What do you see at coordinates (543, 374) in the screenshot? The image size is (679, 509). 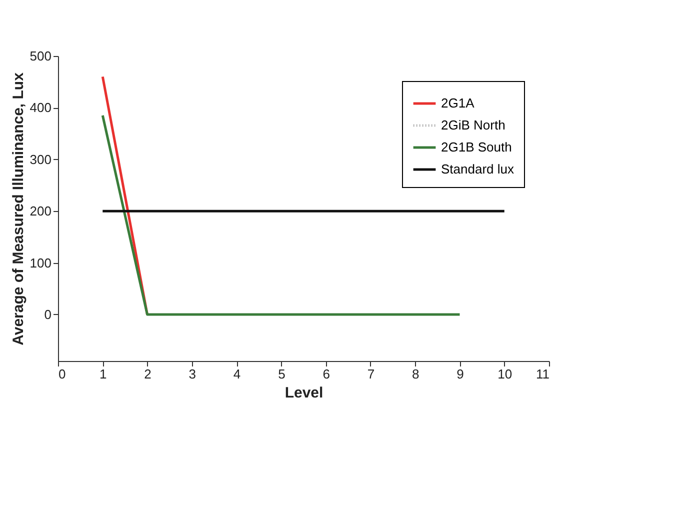 I see `x-tick-label: 11` at bounding box center [543, 374].